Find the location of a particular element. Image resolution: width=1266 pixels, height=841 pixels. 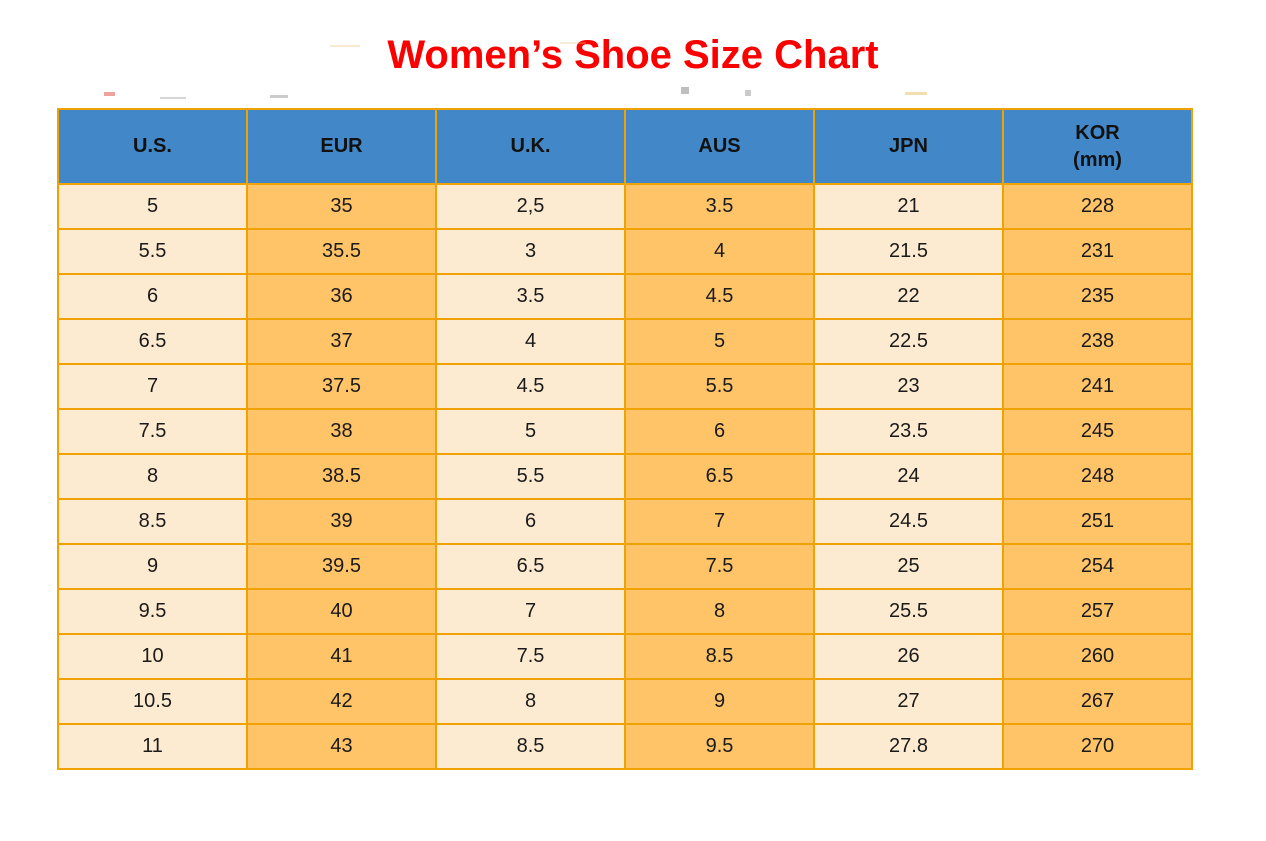

column-header-us: U.S. is located at coordinates (152, 146).